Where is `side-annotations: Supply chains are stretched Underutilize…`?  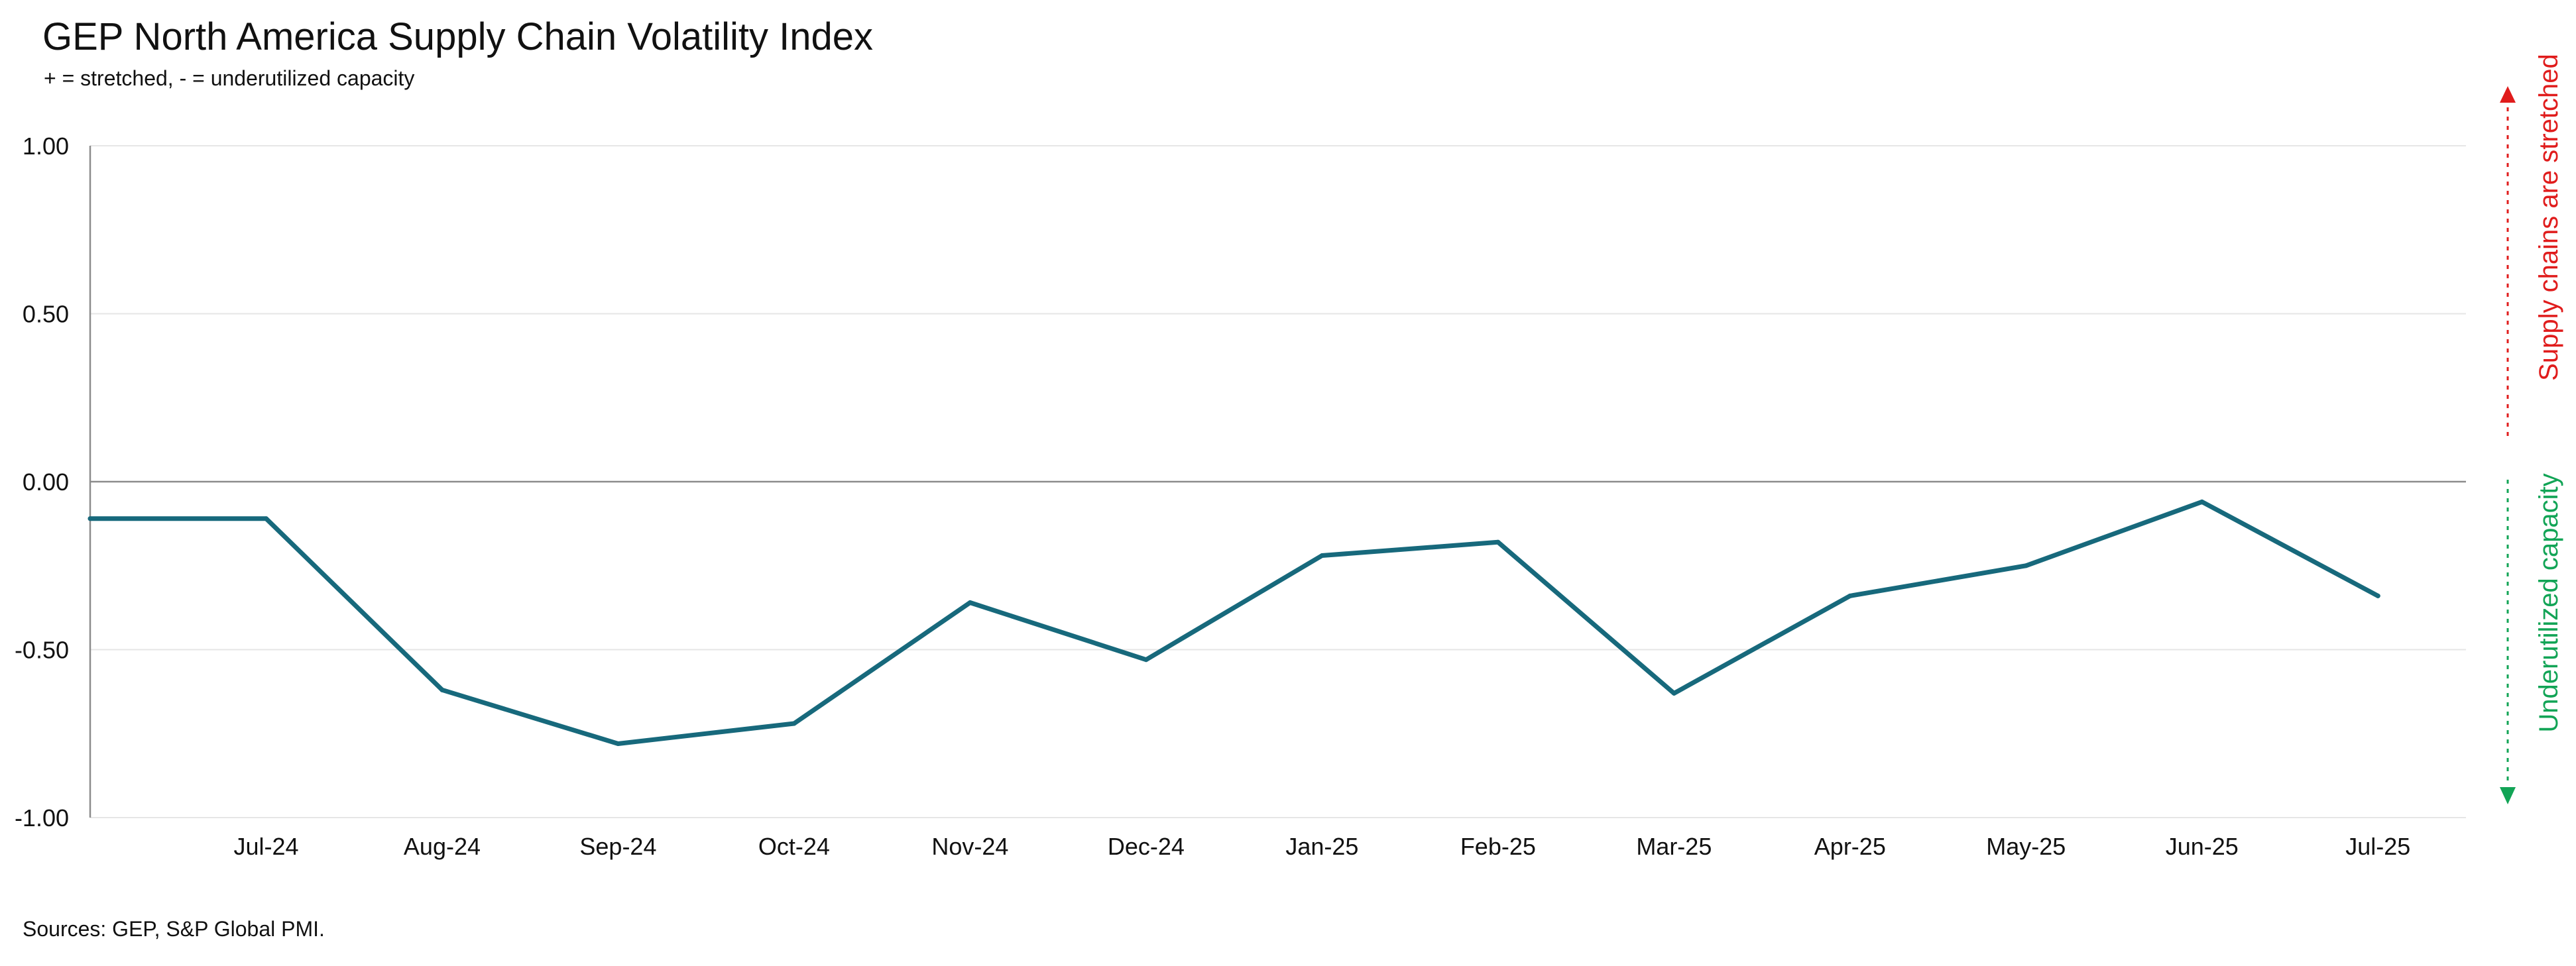
side-annotations: Supply chains are stretched Underutilize… is located at coordinates (2531, 429).